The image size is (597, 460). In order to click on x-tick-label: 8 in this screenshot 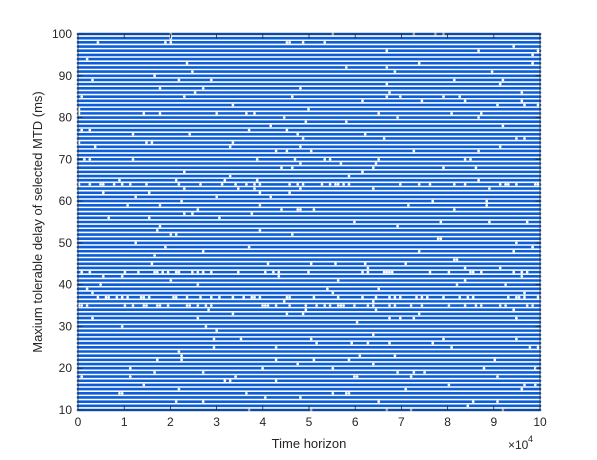, I will do `click(447, 422)`.